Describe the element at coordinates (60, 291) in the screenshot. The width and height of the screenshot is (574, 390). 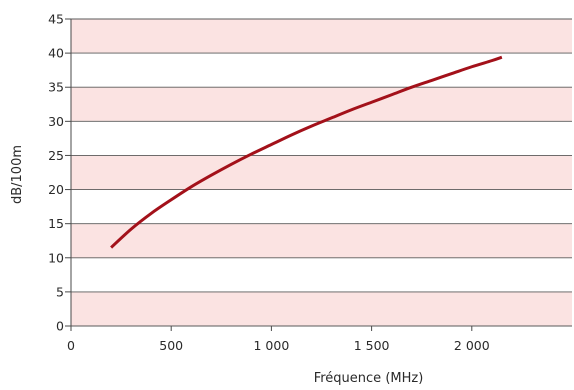
I see `y-tick-label-5: 5` at that location.